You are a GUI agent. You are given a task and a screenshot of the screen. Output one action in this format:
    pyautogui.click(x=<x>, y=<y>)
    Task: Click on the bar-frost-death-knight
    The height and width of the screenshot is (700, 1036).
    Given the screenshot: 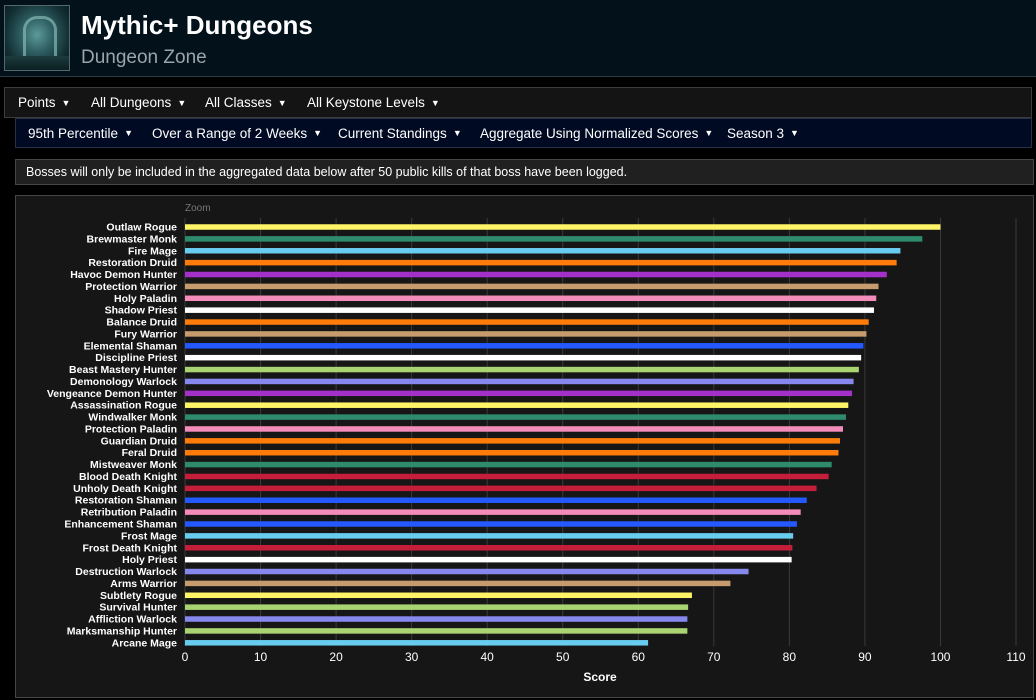 What is the action you would take?
    pyautogui.click(x=489, y=548)
    